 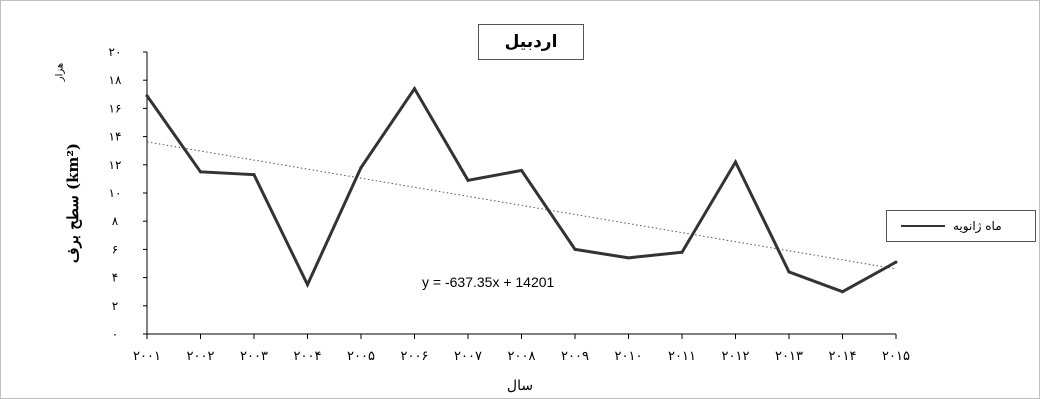 I want to click on y-axis-unit: هزار, so click(x=60, y=72).